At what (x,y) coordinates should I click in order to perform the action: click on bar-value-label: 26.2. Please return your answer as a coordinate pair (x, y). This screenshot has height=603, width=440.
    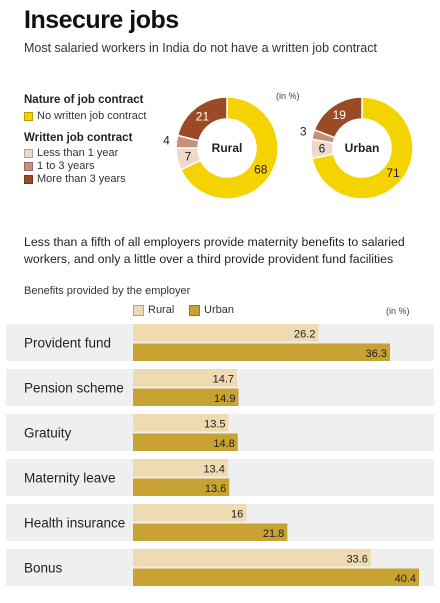
    Looking at the image, I should click on (304, 335).